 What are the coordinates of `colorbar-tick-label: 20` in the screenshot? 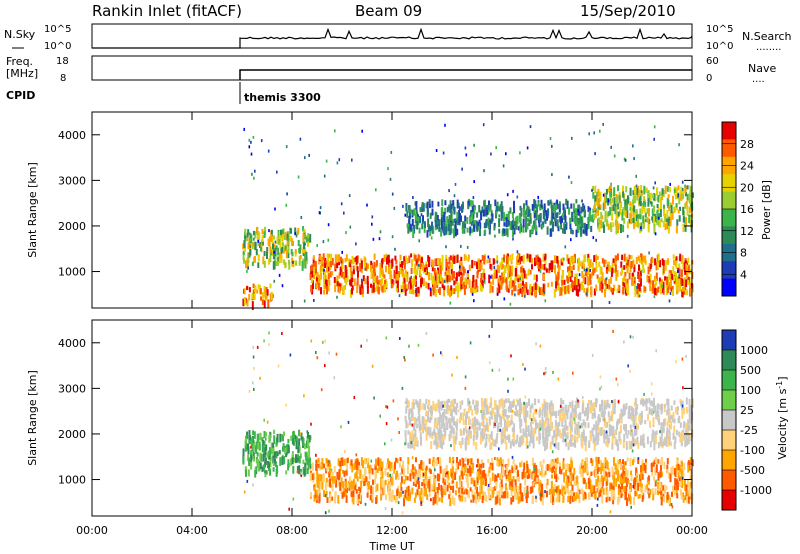 It's located at (747, 187).